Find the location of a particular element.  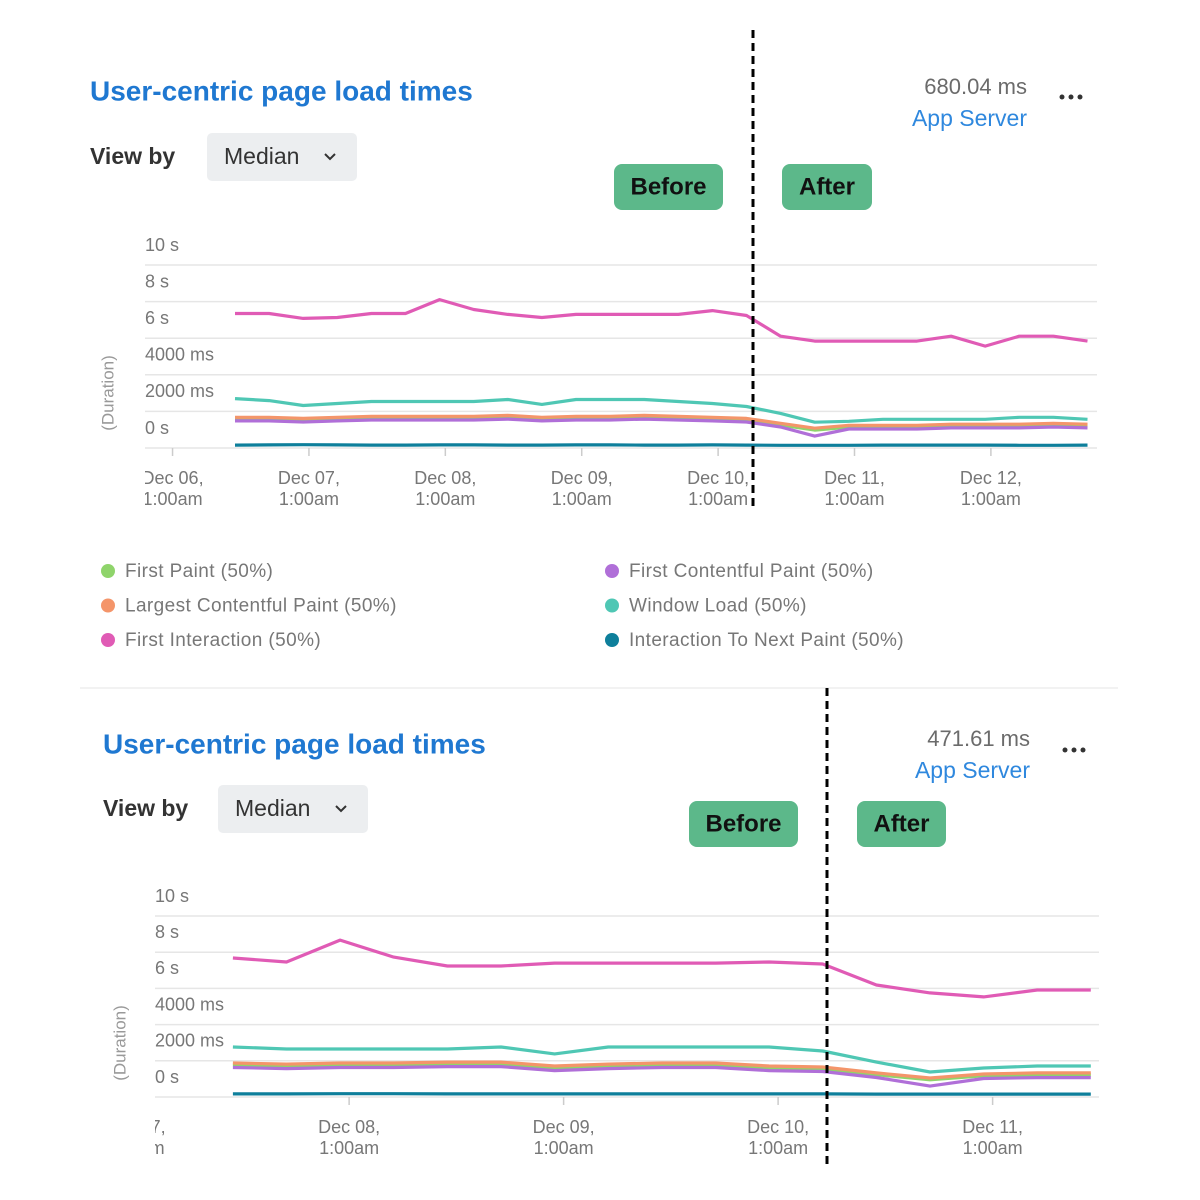

x-tick-label: Dec 12, 1:00am is located at coordinates (990, 488).